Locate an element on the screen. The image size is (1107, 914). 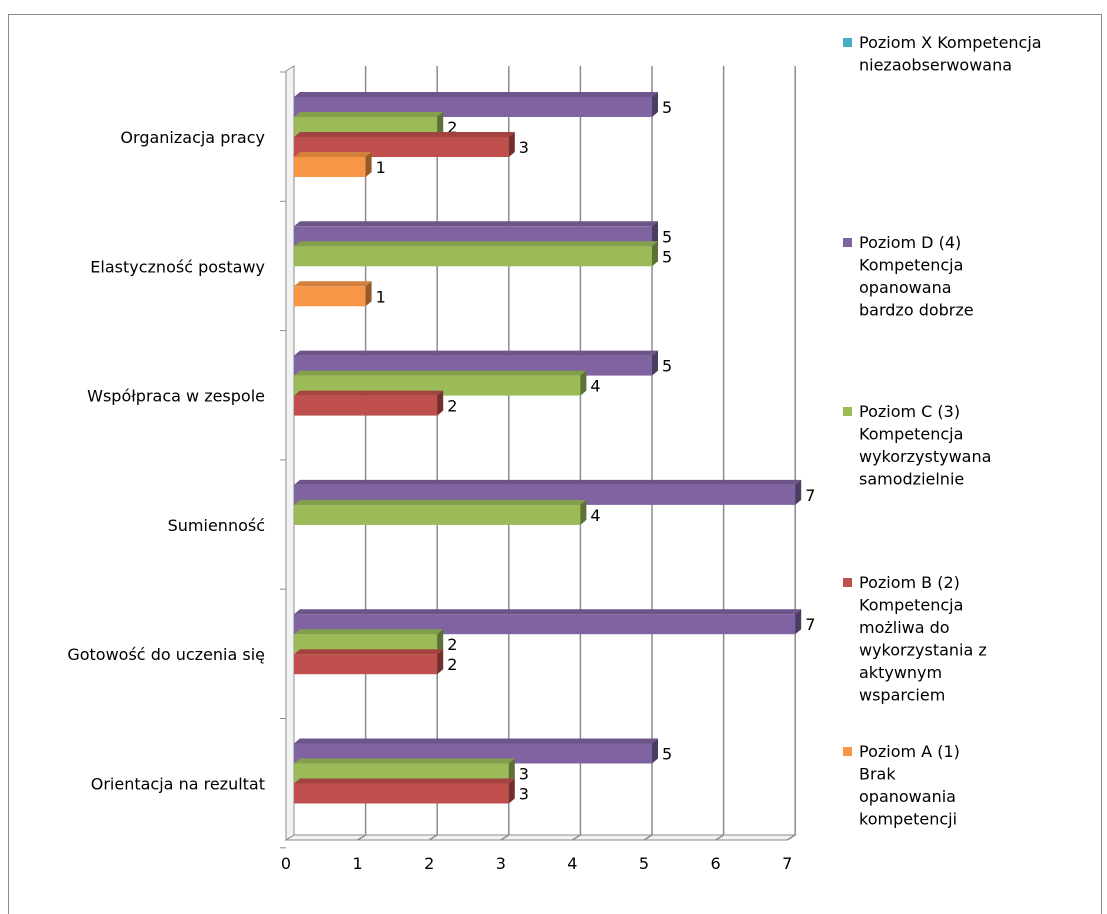
category-label: Organizacja pracy is located at coordinates (192, 137).